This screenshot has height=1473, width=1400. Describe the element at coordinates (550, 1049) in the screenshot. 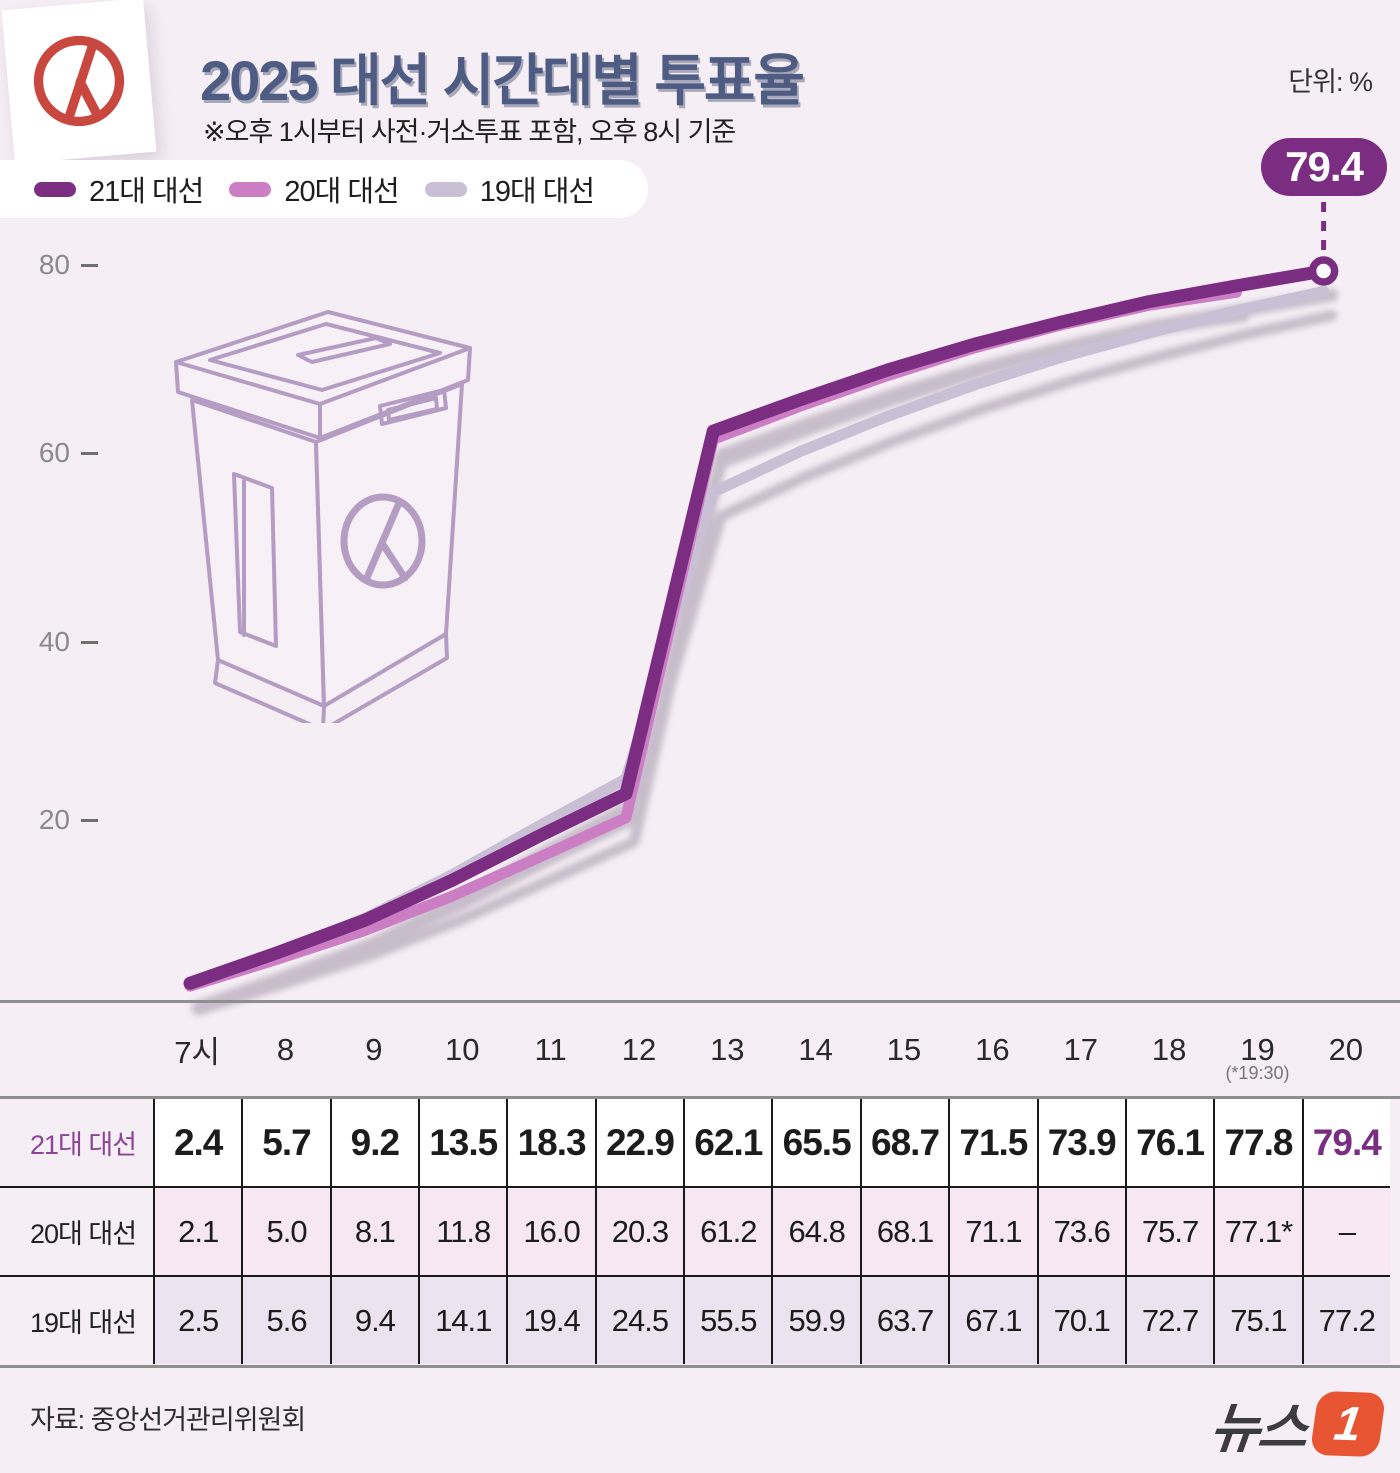

I see `time-header-cell: 11` at that location.